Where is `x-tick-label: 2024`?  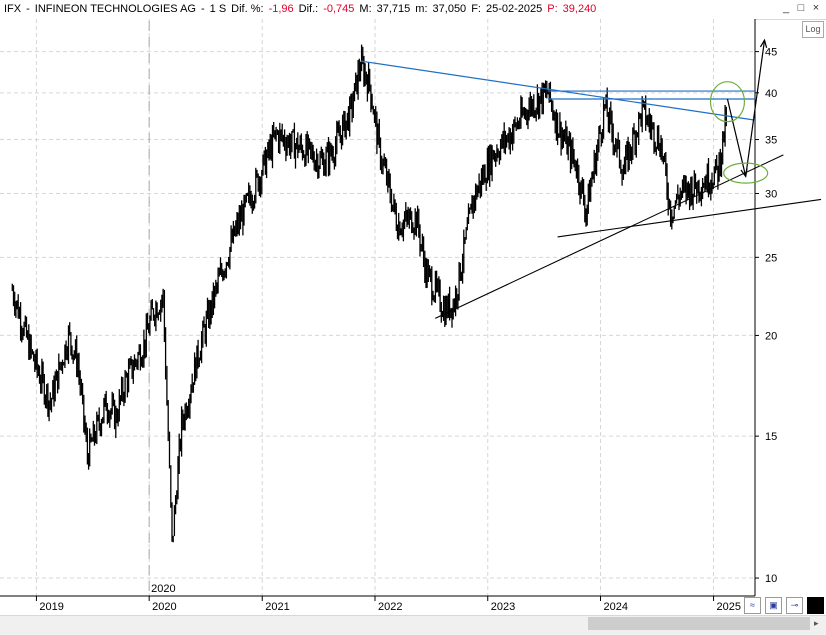
x-tick-label: 2024 is located at coordinates (615, 607).